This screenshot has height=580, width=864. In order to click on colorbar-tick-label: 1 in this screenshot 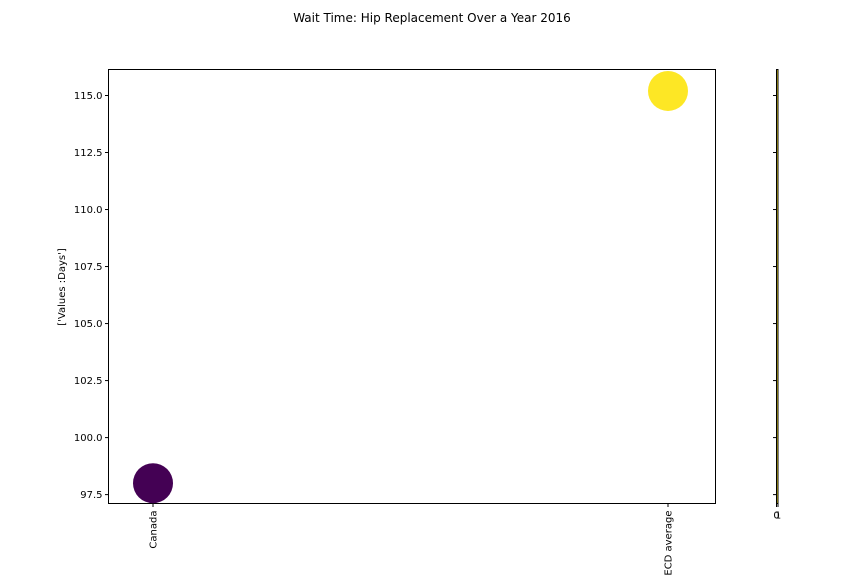, I will do `click(778, 516)`.